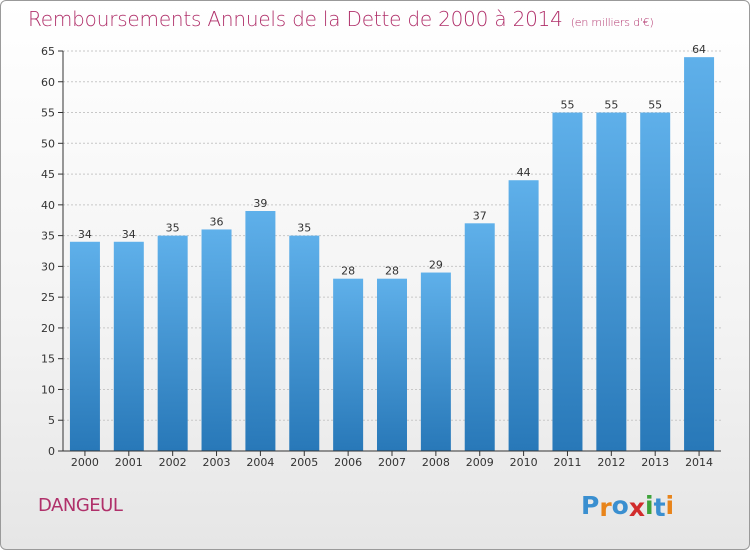 Image resolution: width=750 pixels, height=550 pixels. I want to click on y-tick-label: 20, so click(48, 328).